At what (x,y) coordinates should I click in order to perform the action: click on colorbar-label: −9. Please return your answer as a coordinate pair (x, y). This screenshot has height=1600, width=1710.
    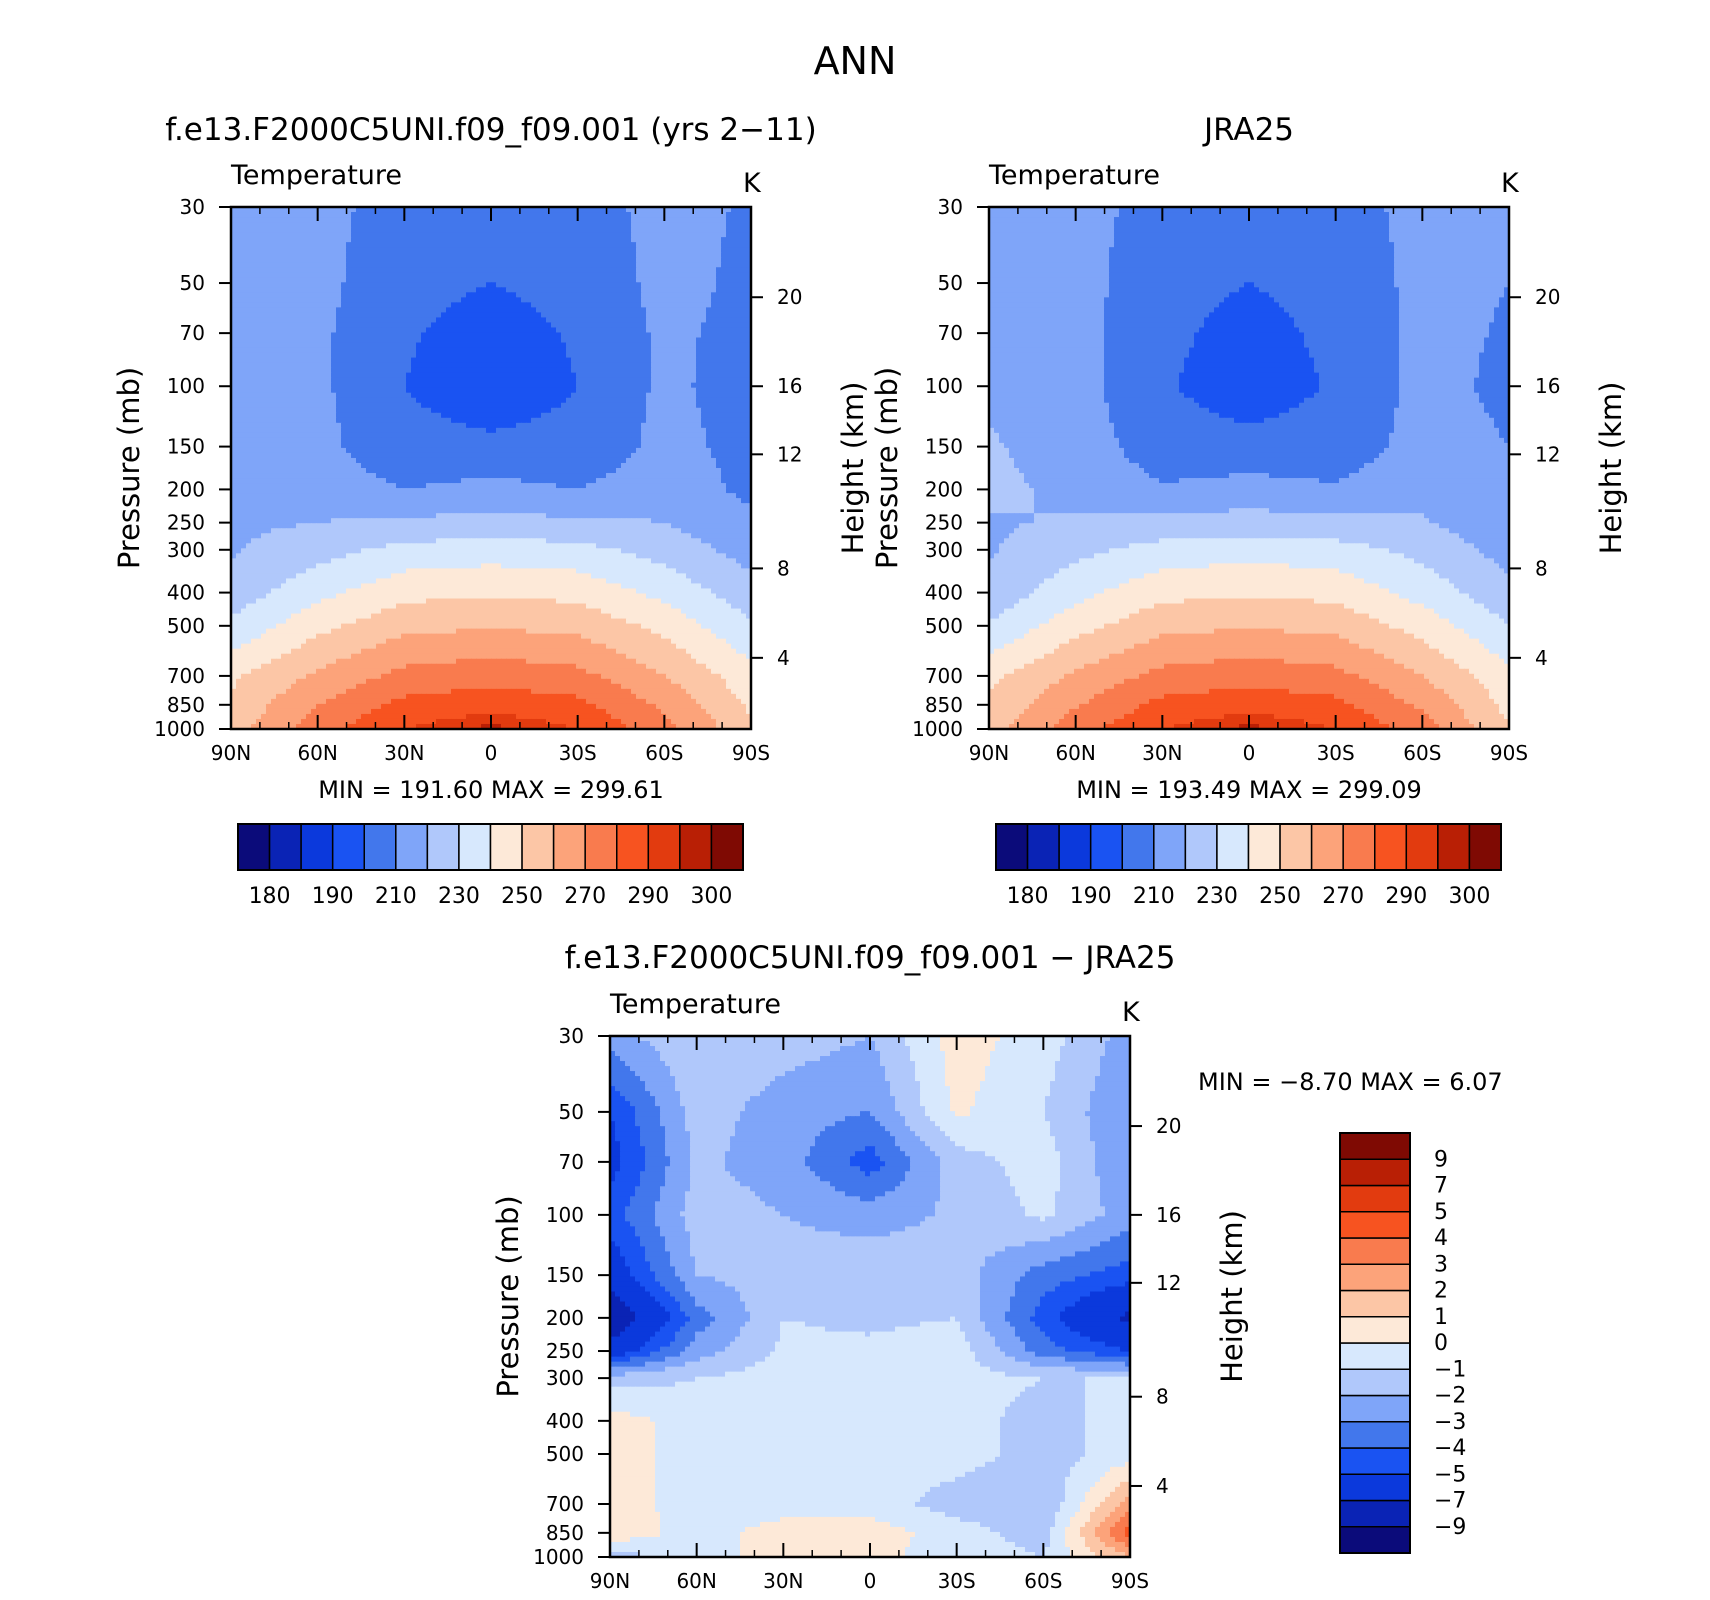
    Looking at the image, I should click on (1450, 1527).